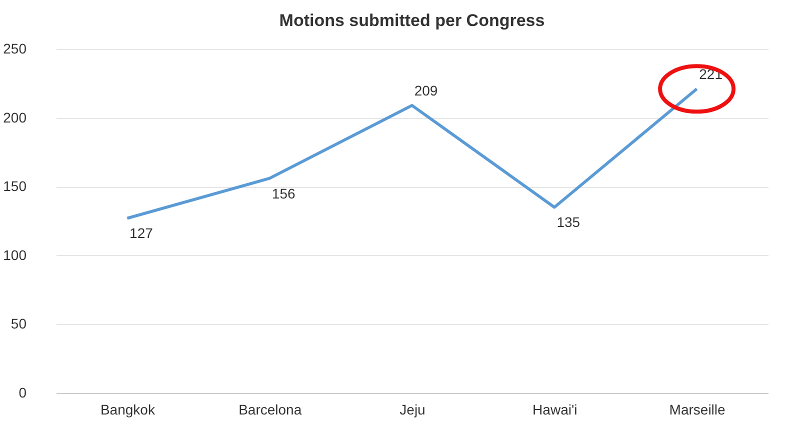  What do you see at coordinates (270, 410) in the screenshot?
I see `x-tick-label: Barcelona` at bounding box center [270, 410].